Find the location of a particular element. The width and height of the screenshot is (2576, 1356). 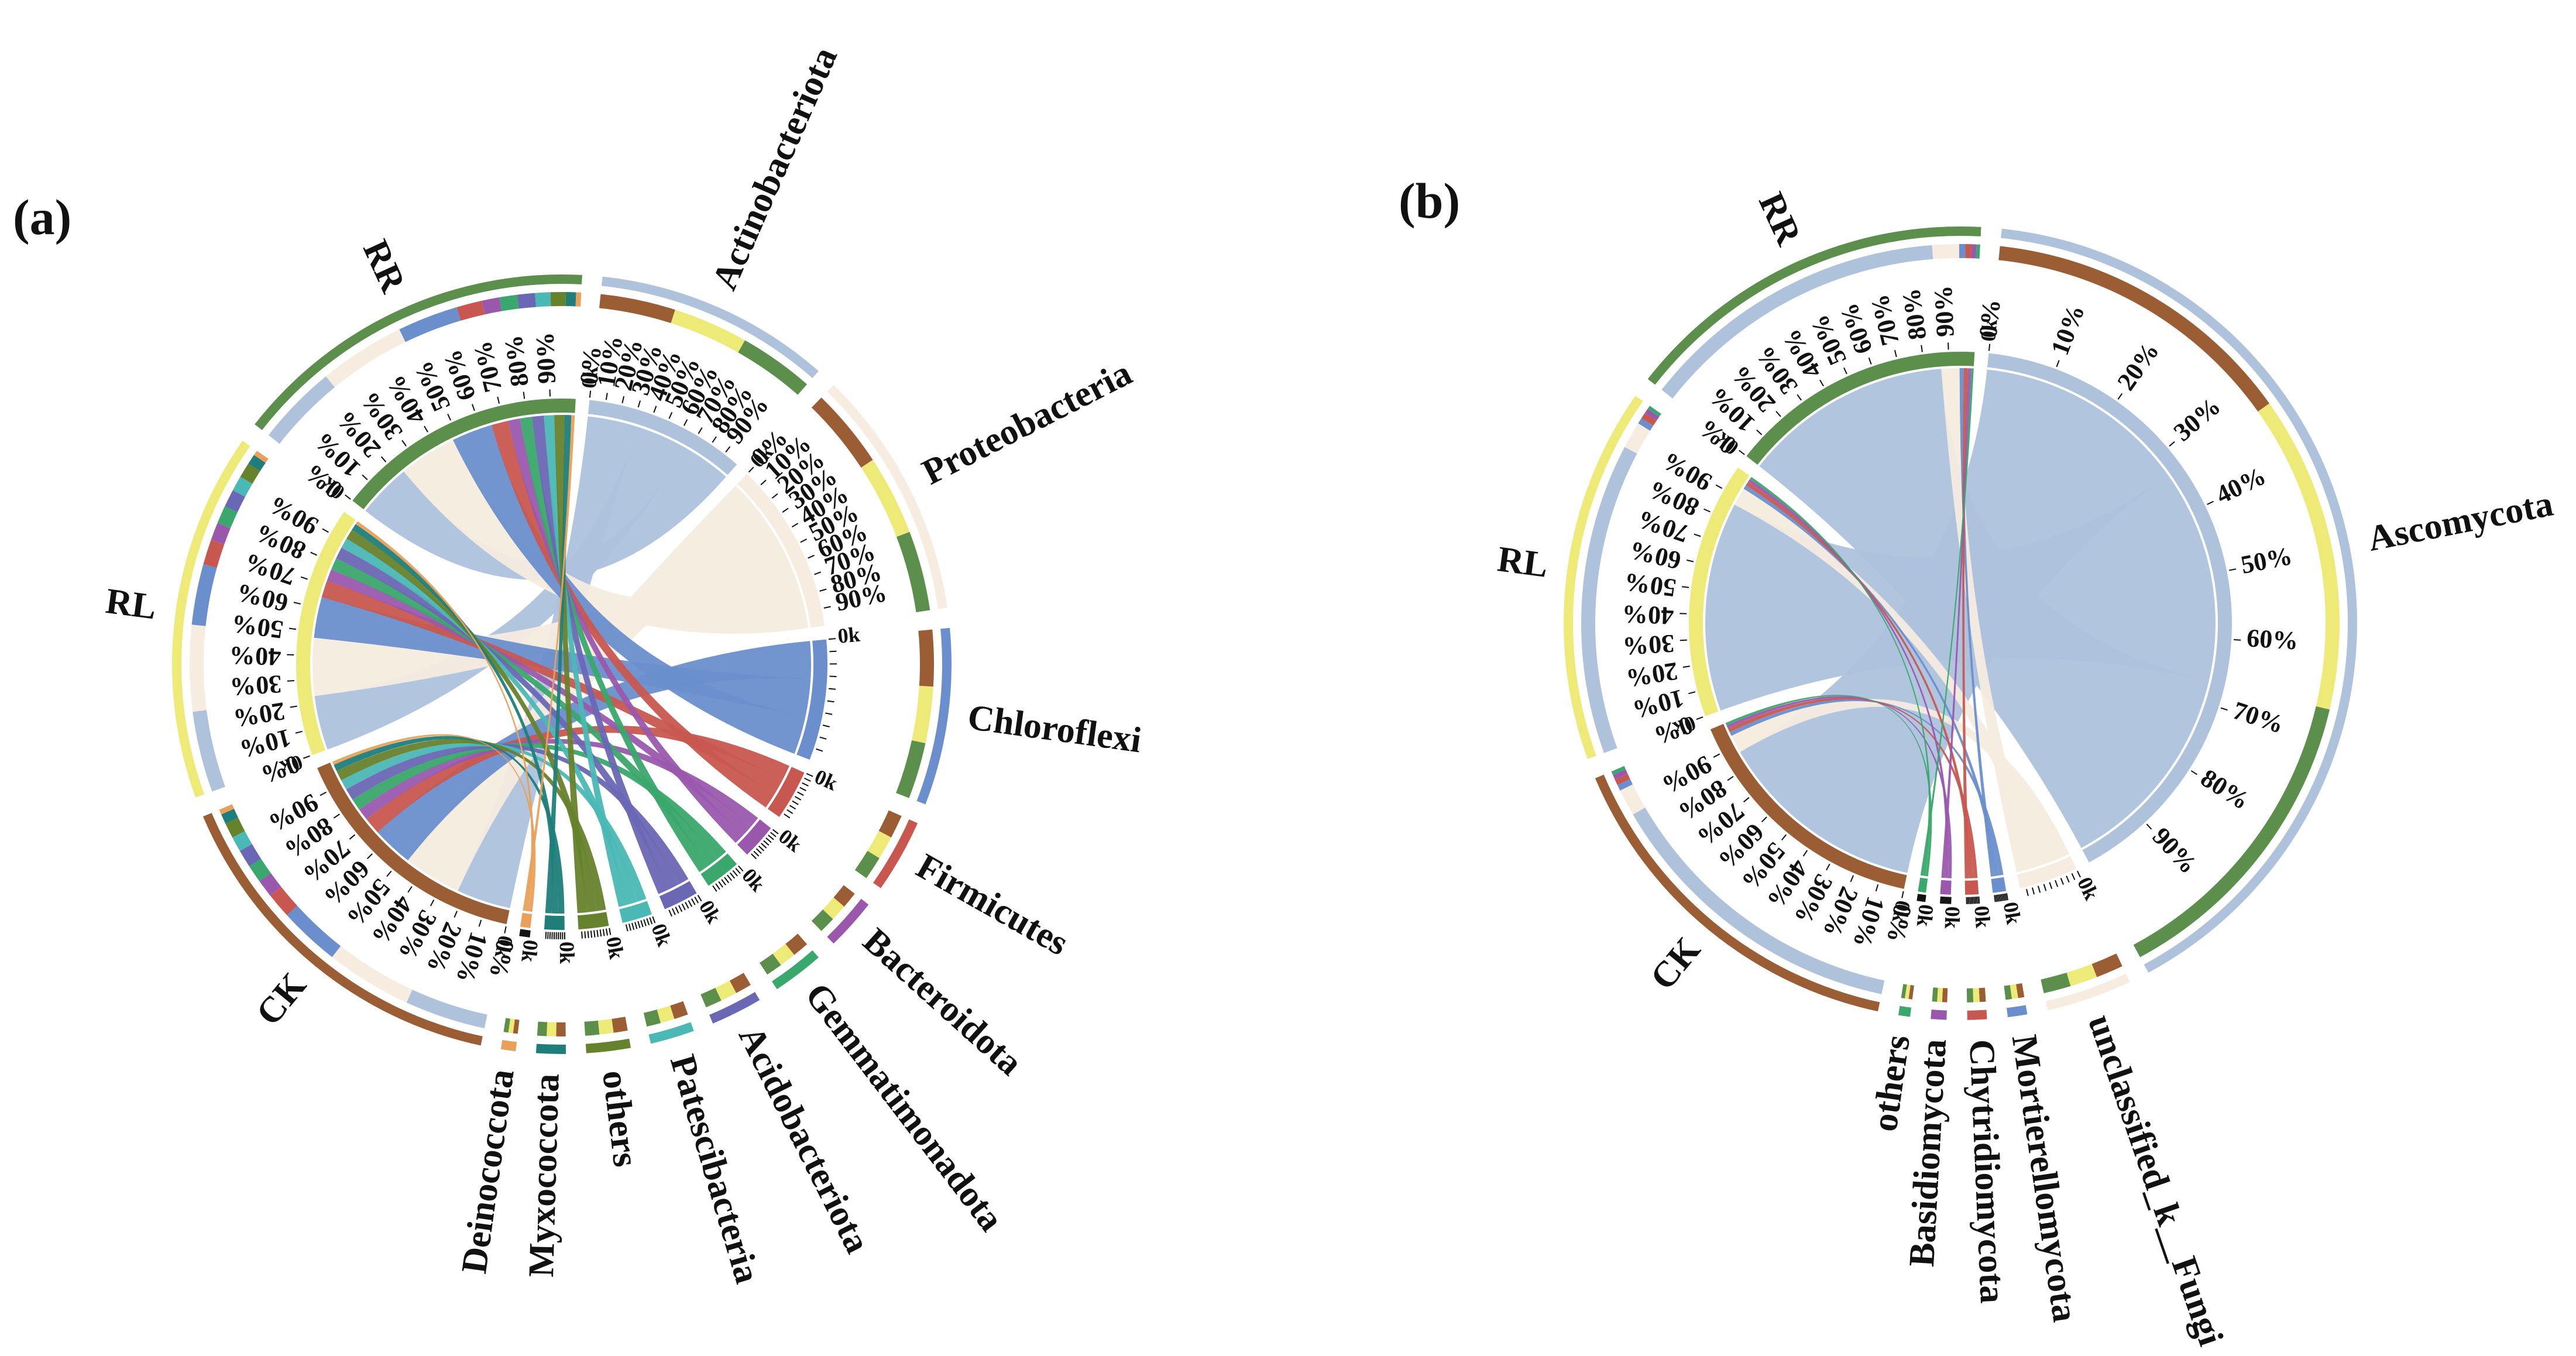

b-outer-ring-mortierellomycota is located at coordinates (2017, 1012).